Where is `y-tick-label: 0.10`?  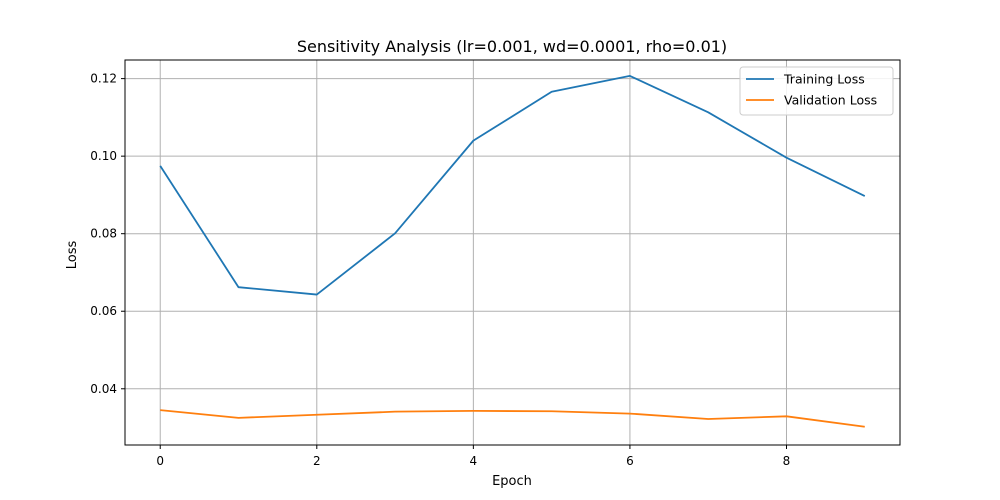
y-tick-label: 0.10 is located at coordinates (103, 156).